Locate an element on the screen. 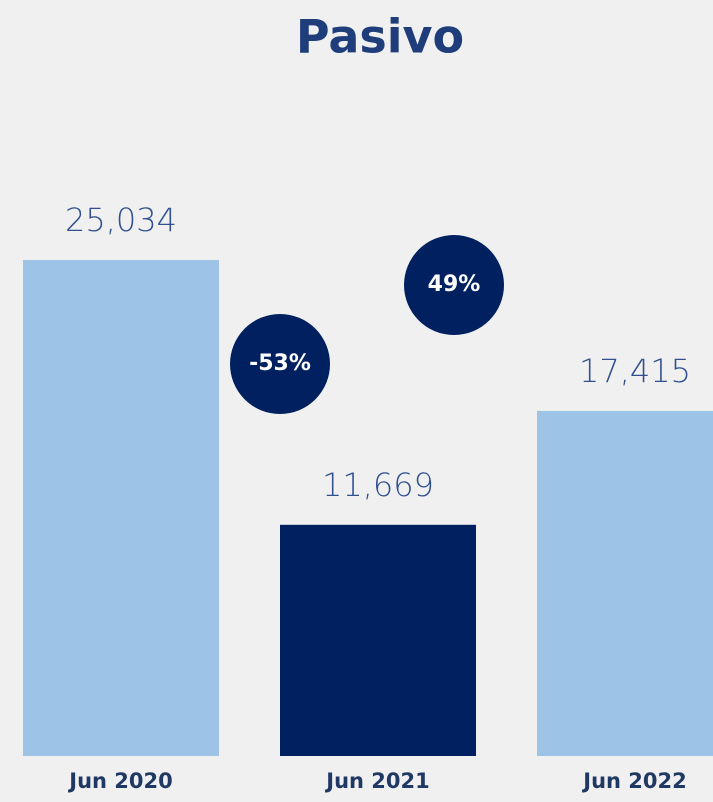 This screenshot has height=802, width=713. x-tick-label: Jun 2020 is located at coordinates (119, 781).